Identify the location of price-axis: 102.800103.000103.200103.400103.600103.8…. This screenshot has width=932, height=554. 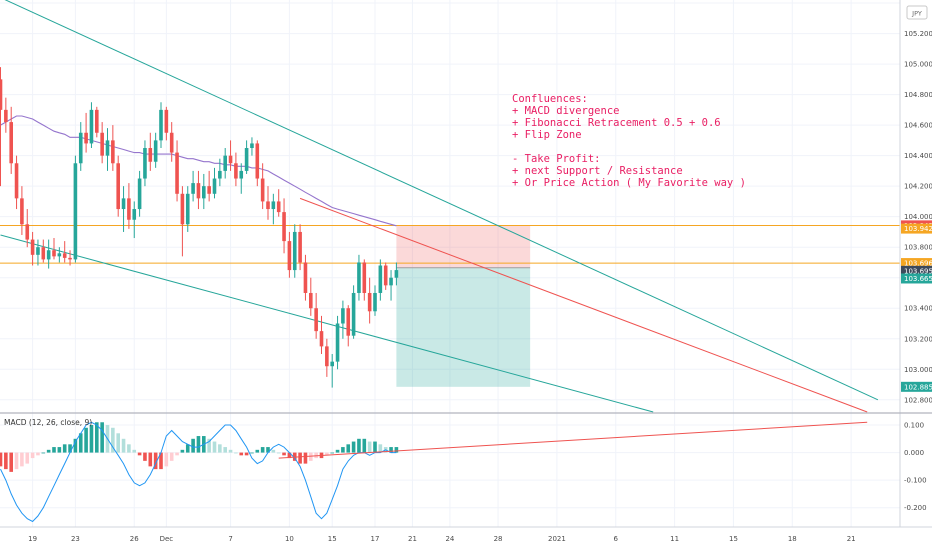
(915, 263).